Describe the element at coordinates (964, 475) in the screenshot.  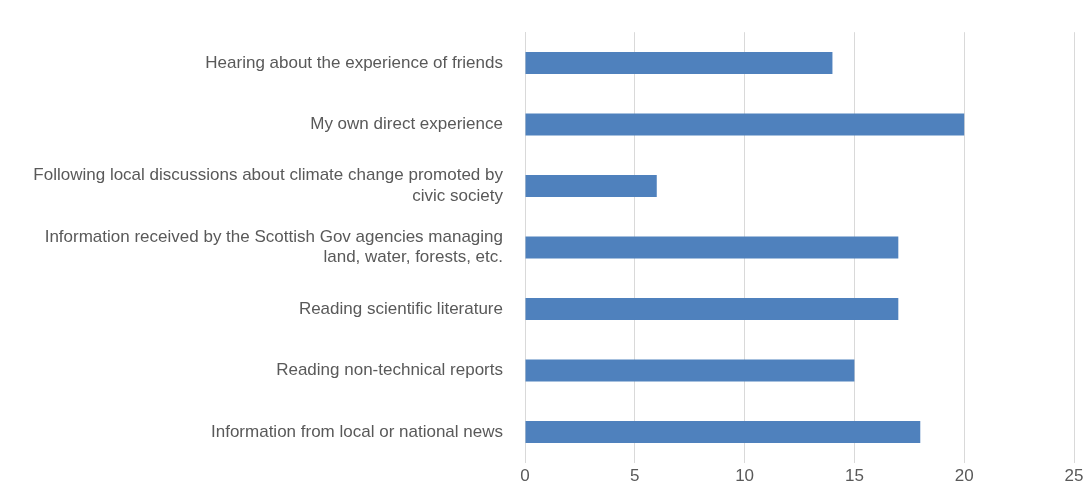
I see `x-tick-label: 20` at that location.